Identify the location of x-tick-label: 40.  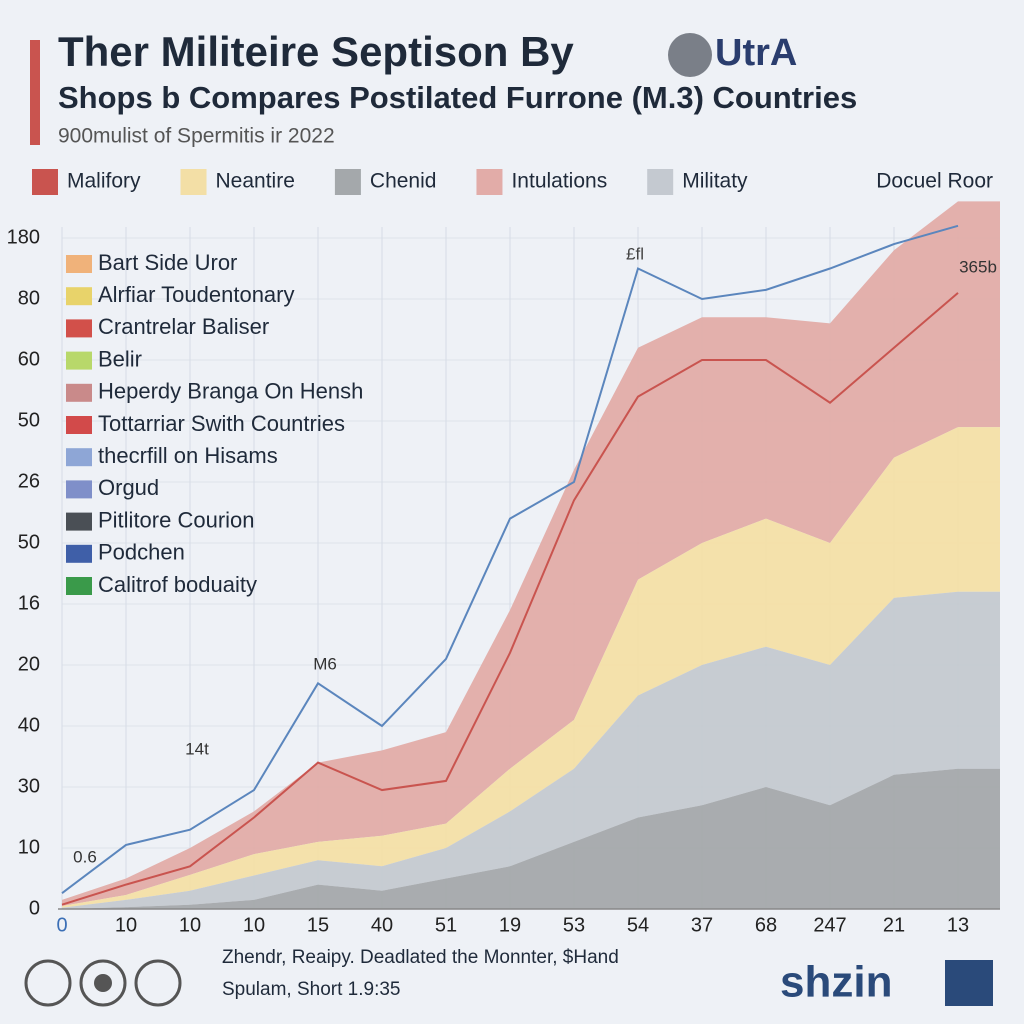
(382, 925).